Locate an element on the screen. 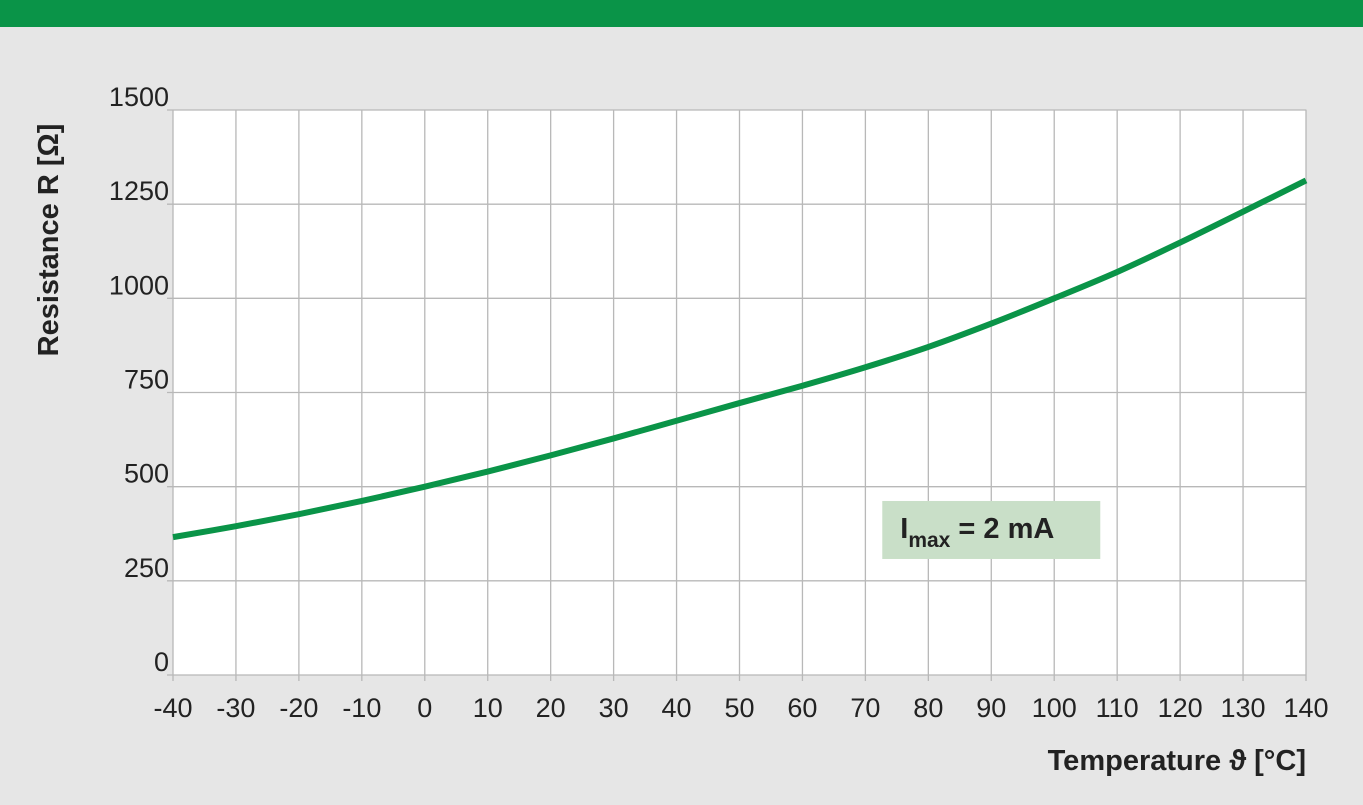  annotation-box is located at coordinates (991, 529).